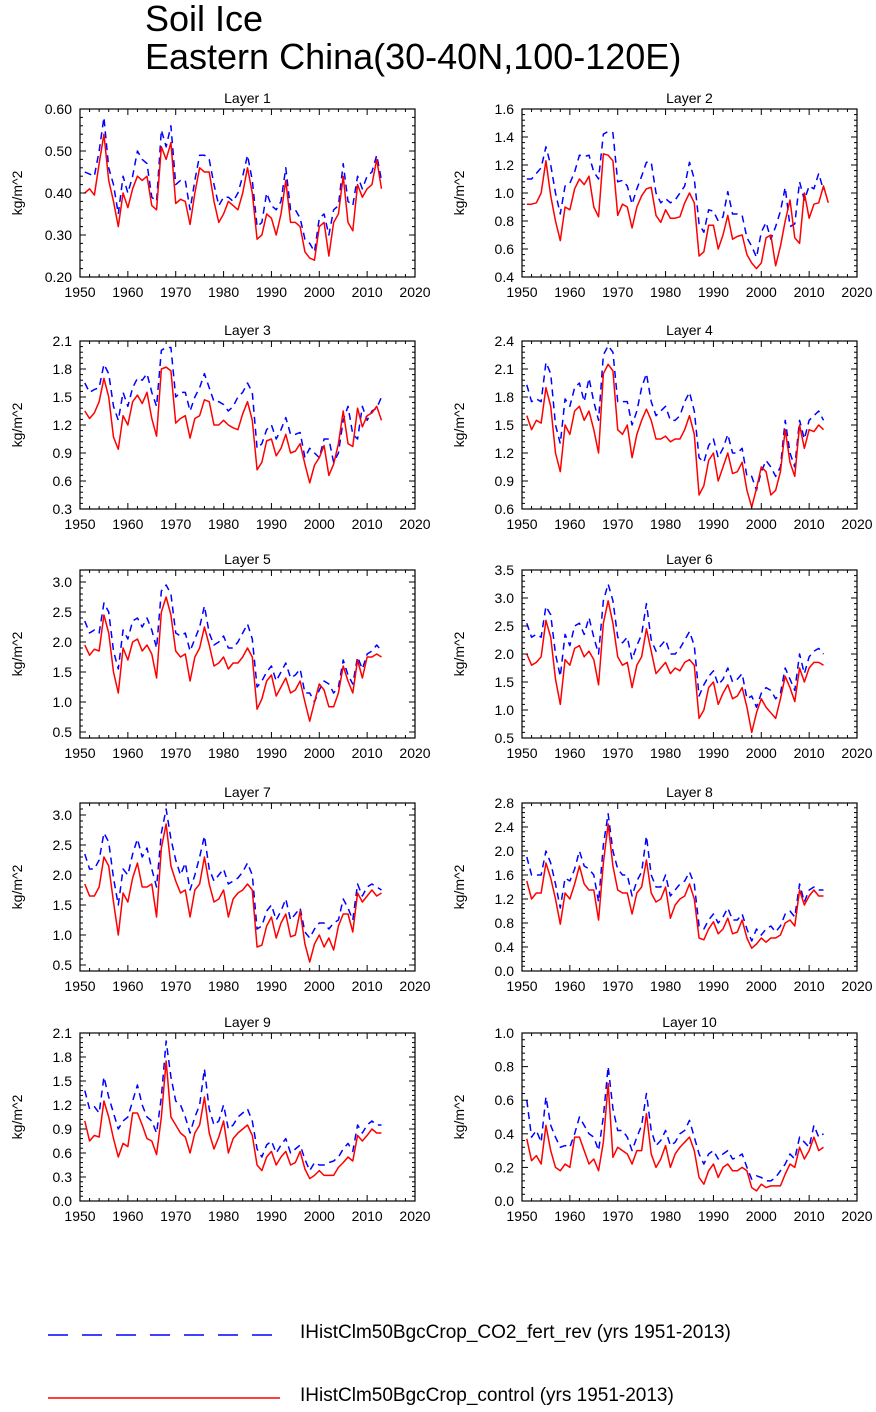 This screenshot has width=876, height=1412. Describe the element at coordinates (58, 193) in the screenshot. I see `y-tick-label: 0.40` at that location.